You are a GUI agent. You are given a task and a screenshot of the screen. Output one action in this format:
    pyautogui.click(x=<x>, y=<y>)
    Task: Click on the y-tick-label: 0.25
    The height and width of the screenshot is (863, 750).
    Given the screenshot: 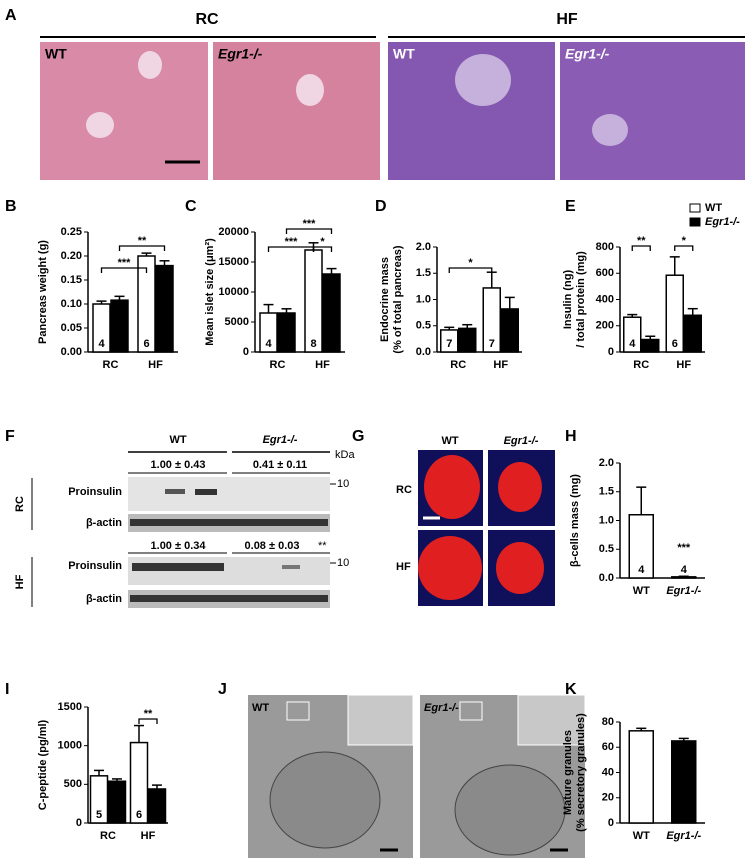 What is the action you would take?
    pyautogui.click(x=71, y=232)
    